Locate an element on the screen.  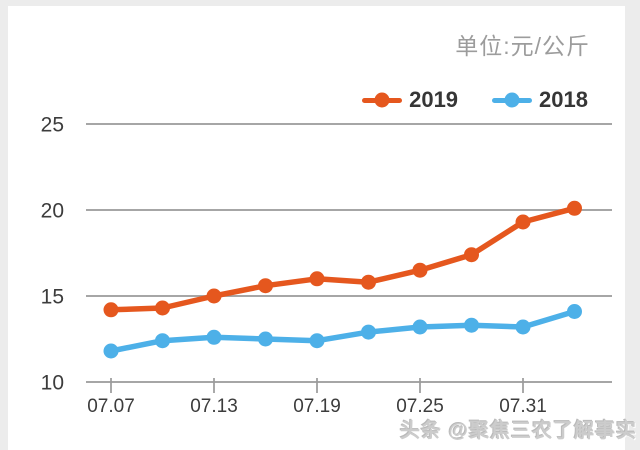
data-point-2019-07.25 is located at coordinates (420, 270).